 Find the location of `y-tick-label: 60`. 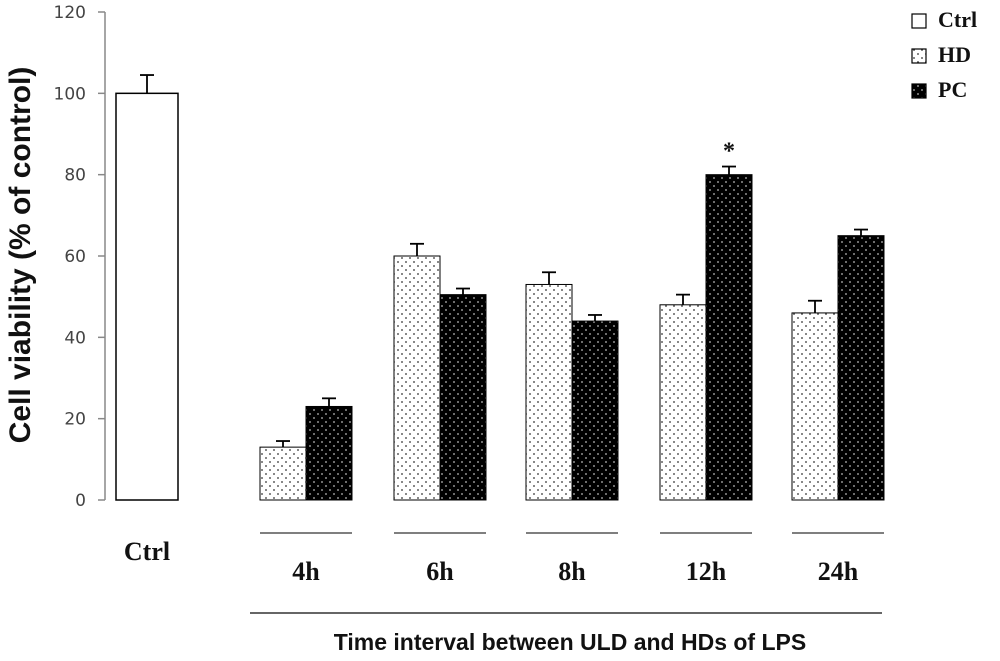

y-tick-label: 60 is located at coordinates (75, 257).